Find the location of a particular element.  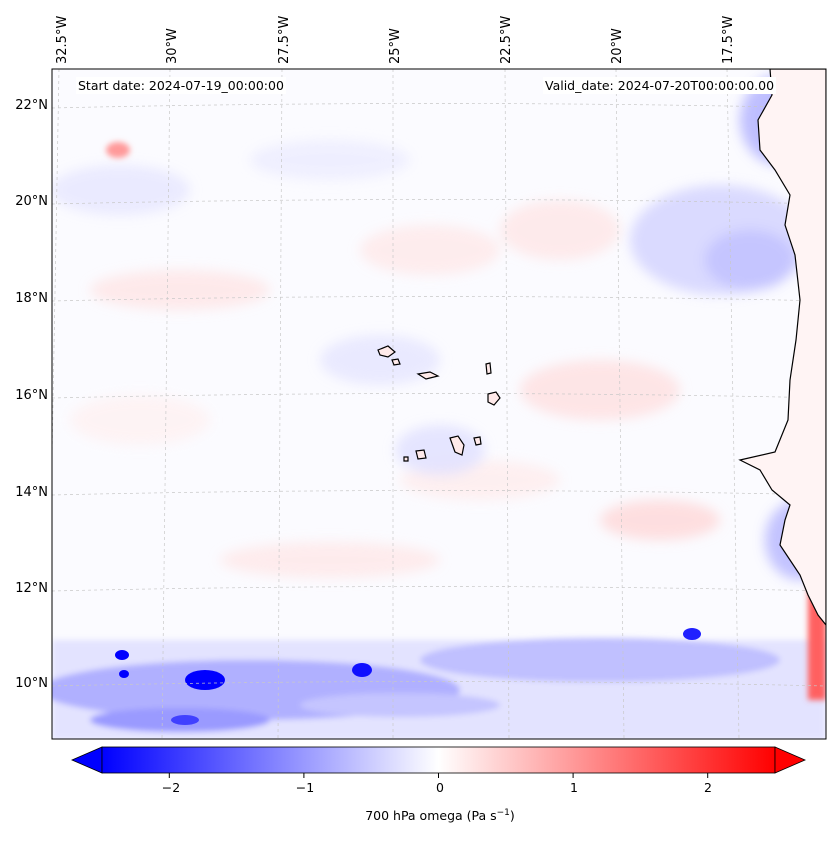

colorbar-tick-label: −1 is located at coordinates (305, 787).